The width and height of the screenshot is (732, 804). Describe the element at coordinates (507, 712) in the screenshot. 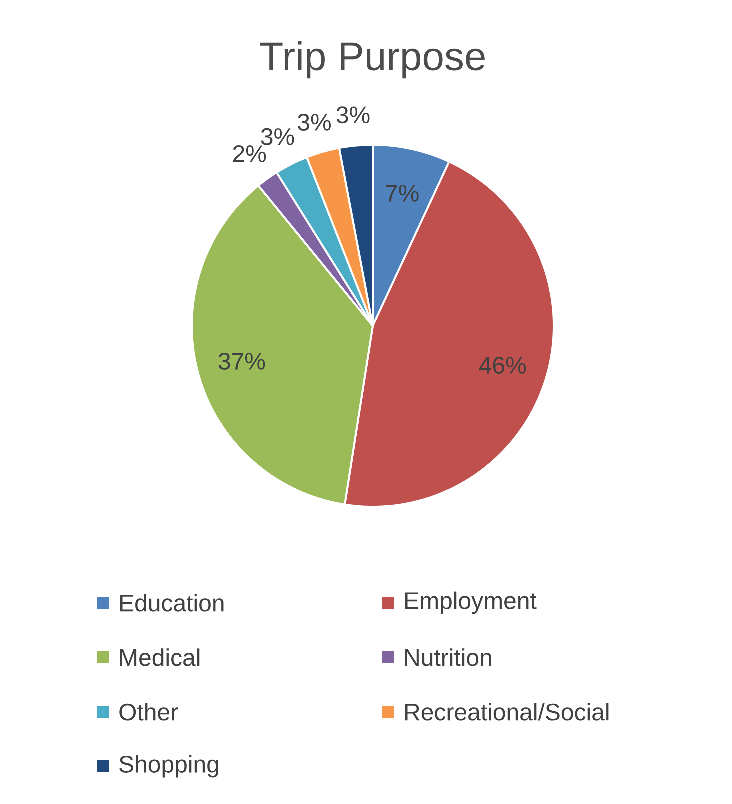

I see `legend-label: Recreational/Social` at that location.